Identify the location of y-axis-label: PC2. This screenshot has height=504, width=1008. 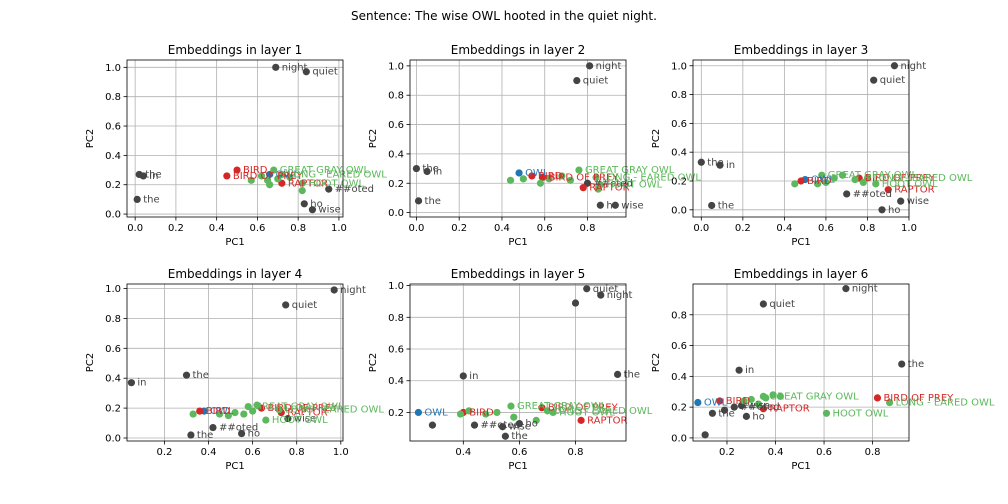
(90, 138).